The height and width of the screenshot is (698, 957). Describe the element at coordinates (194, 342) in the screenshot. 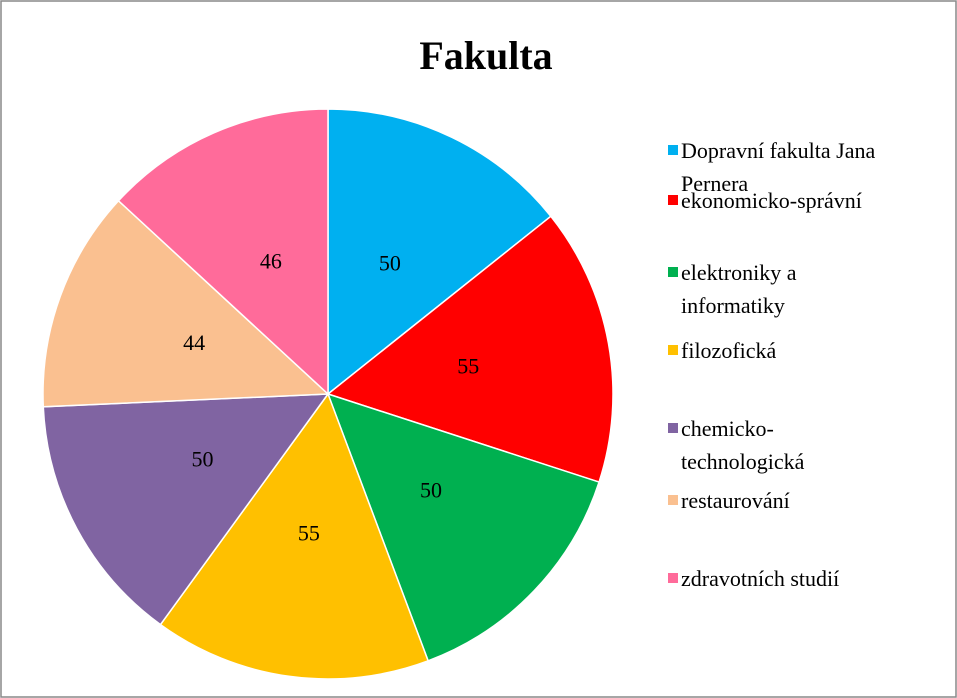

I see `data-label: 44` at that location.